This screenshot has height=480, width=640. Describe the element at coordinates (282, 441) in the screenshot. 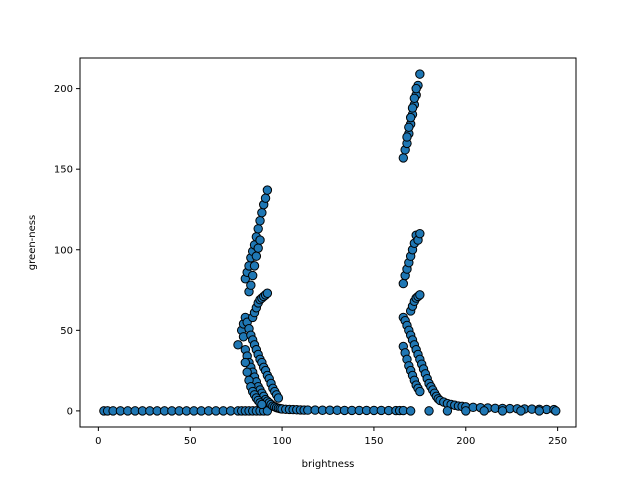

I see `x-tick-label: 100` at that location.